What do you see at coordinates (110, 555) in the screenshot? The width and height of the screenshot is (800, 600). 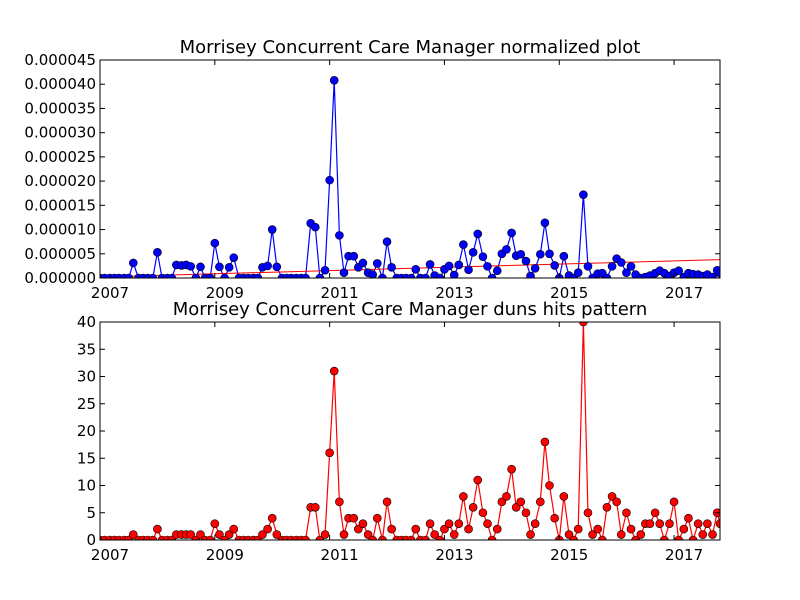 I see `duns-x-tick-label: 2007` at bounding box center [110, 555].